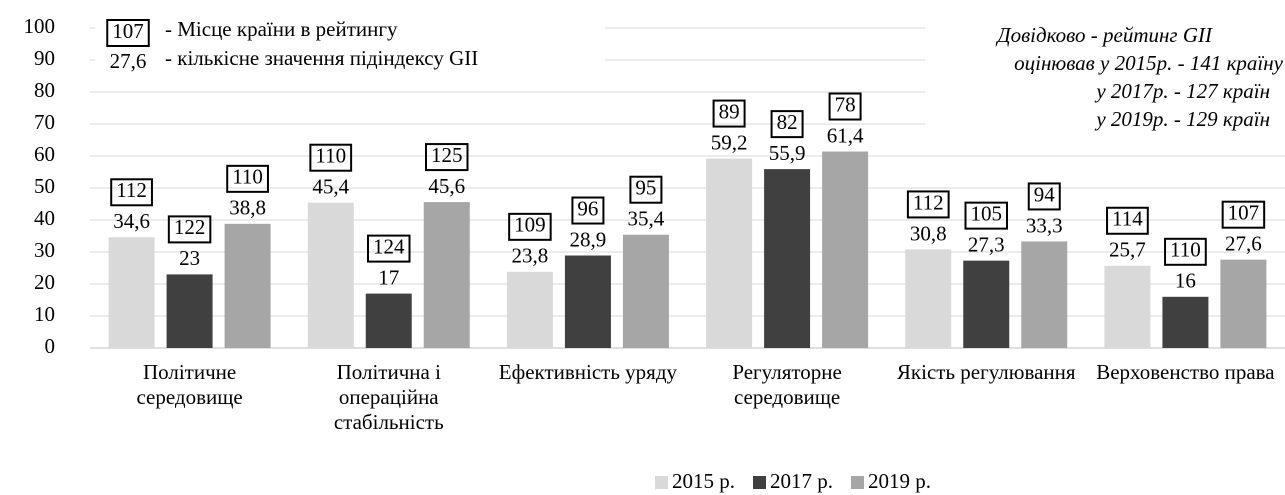 This screenshot has height=495, width=1285. I want to click on rank-label: 89, so click(729, 111).